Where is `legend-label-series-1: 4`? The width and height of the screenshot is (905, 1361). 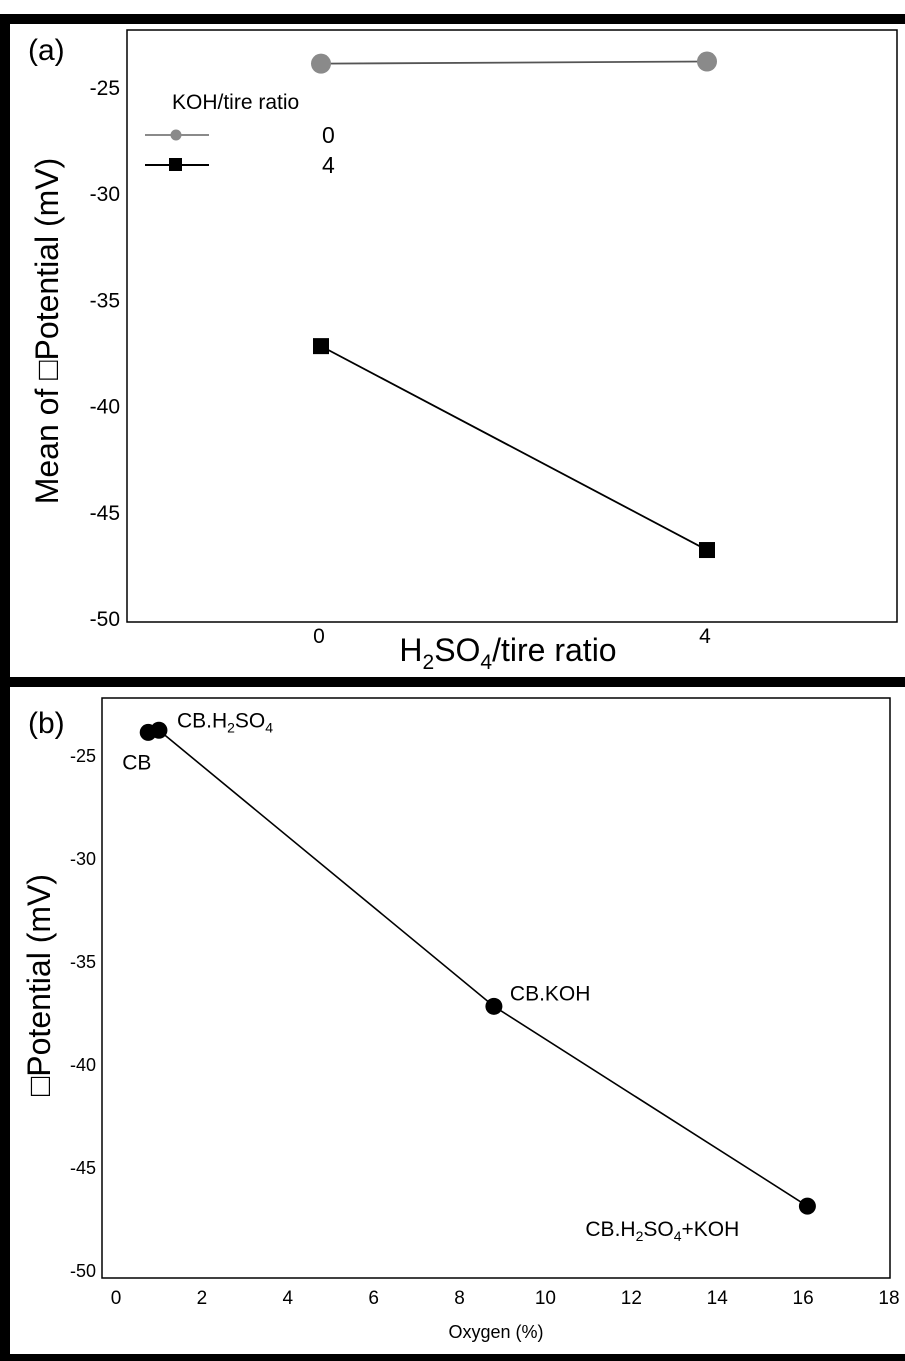
legend-label-series-1: 4 is located at coordinates (328, 165).